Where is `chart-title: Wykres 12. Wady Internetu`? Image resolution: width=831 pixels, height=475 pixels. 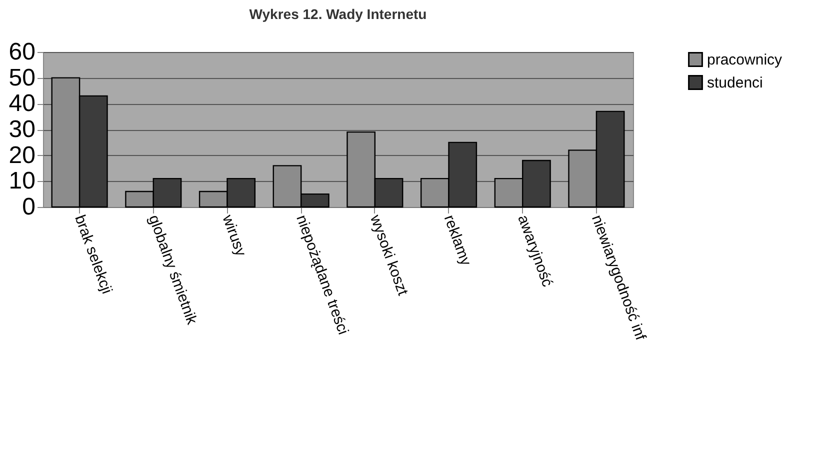 chart-title: Wykres 12. Wady Internetu is located at coordinates (338, 14).